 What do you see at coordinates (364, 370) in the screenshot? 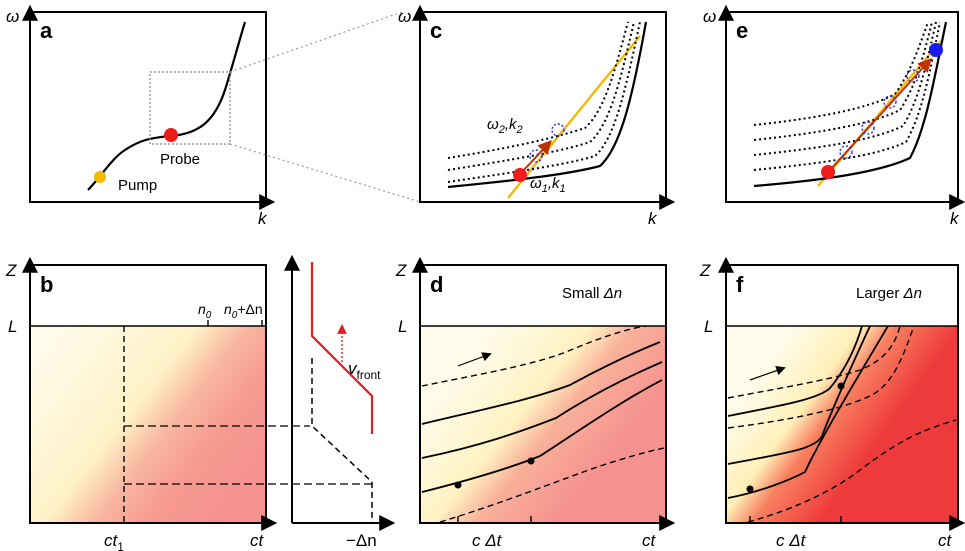
I see `vfront-label: vfront` at bounding box center [364, 370].